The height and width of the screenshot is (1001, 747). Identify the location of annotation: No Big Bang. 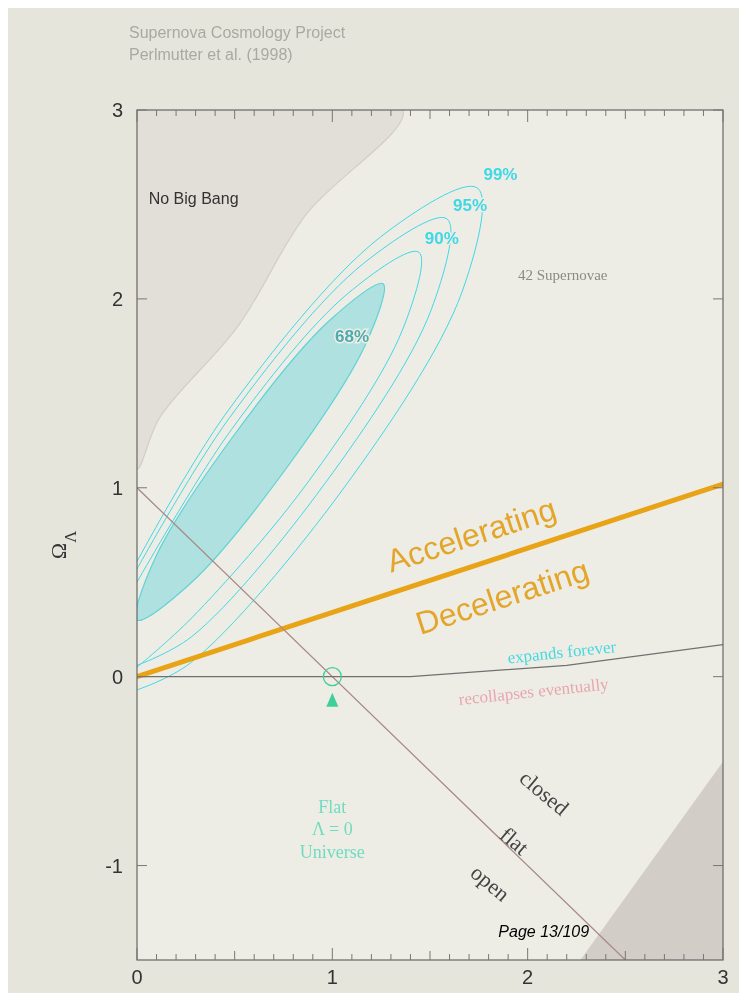
(193, 199).